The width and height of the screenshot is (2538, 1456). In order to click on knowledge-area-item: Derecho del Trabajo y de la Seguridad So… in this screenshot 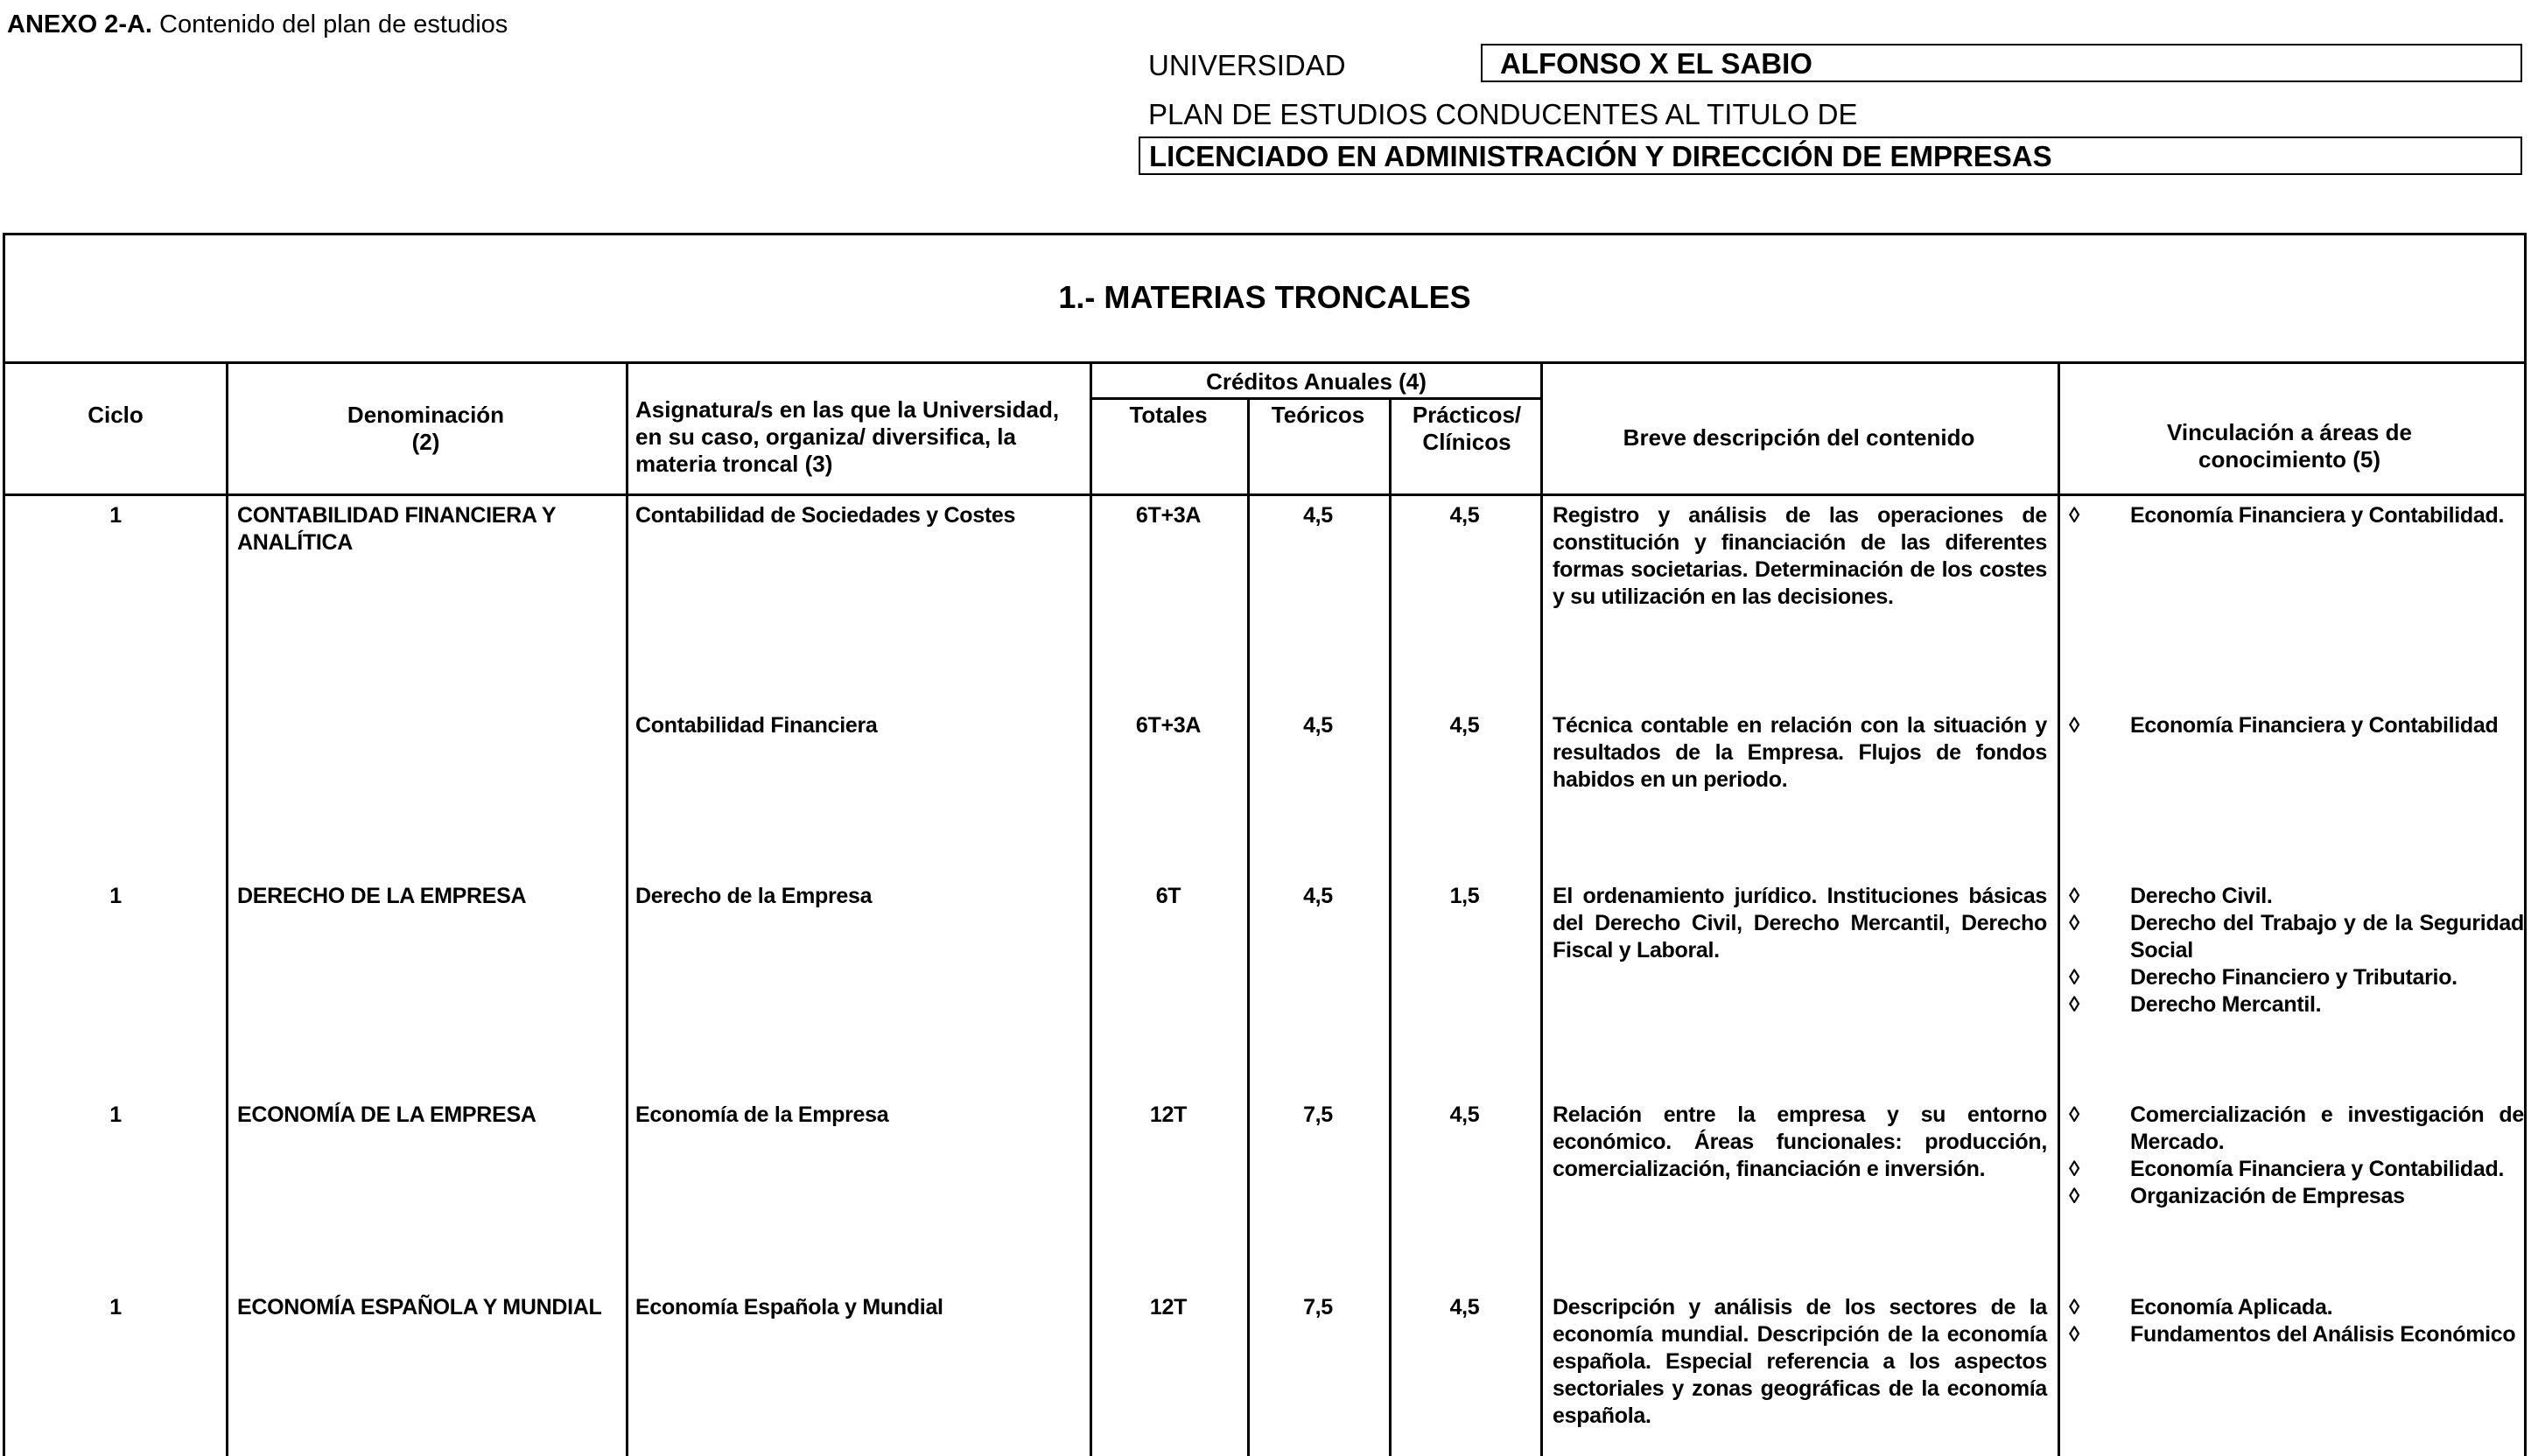, I will do `click(2296, 937)`.